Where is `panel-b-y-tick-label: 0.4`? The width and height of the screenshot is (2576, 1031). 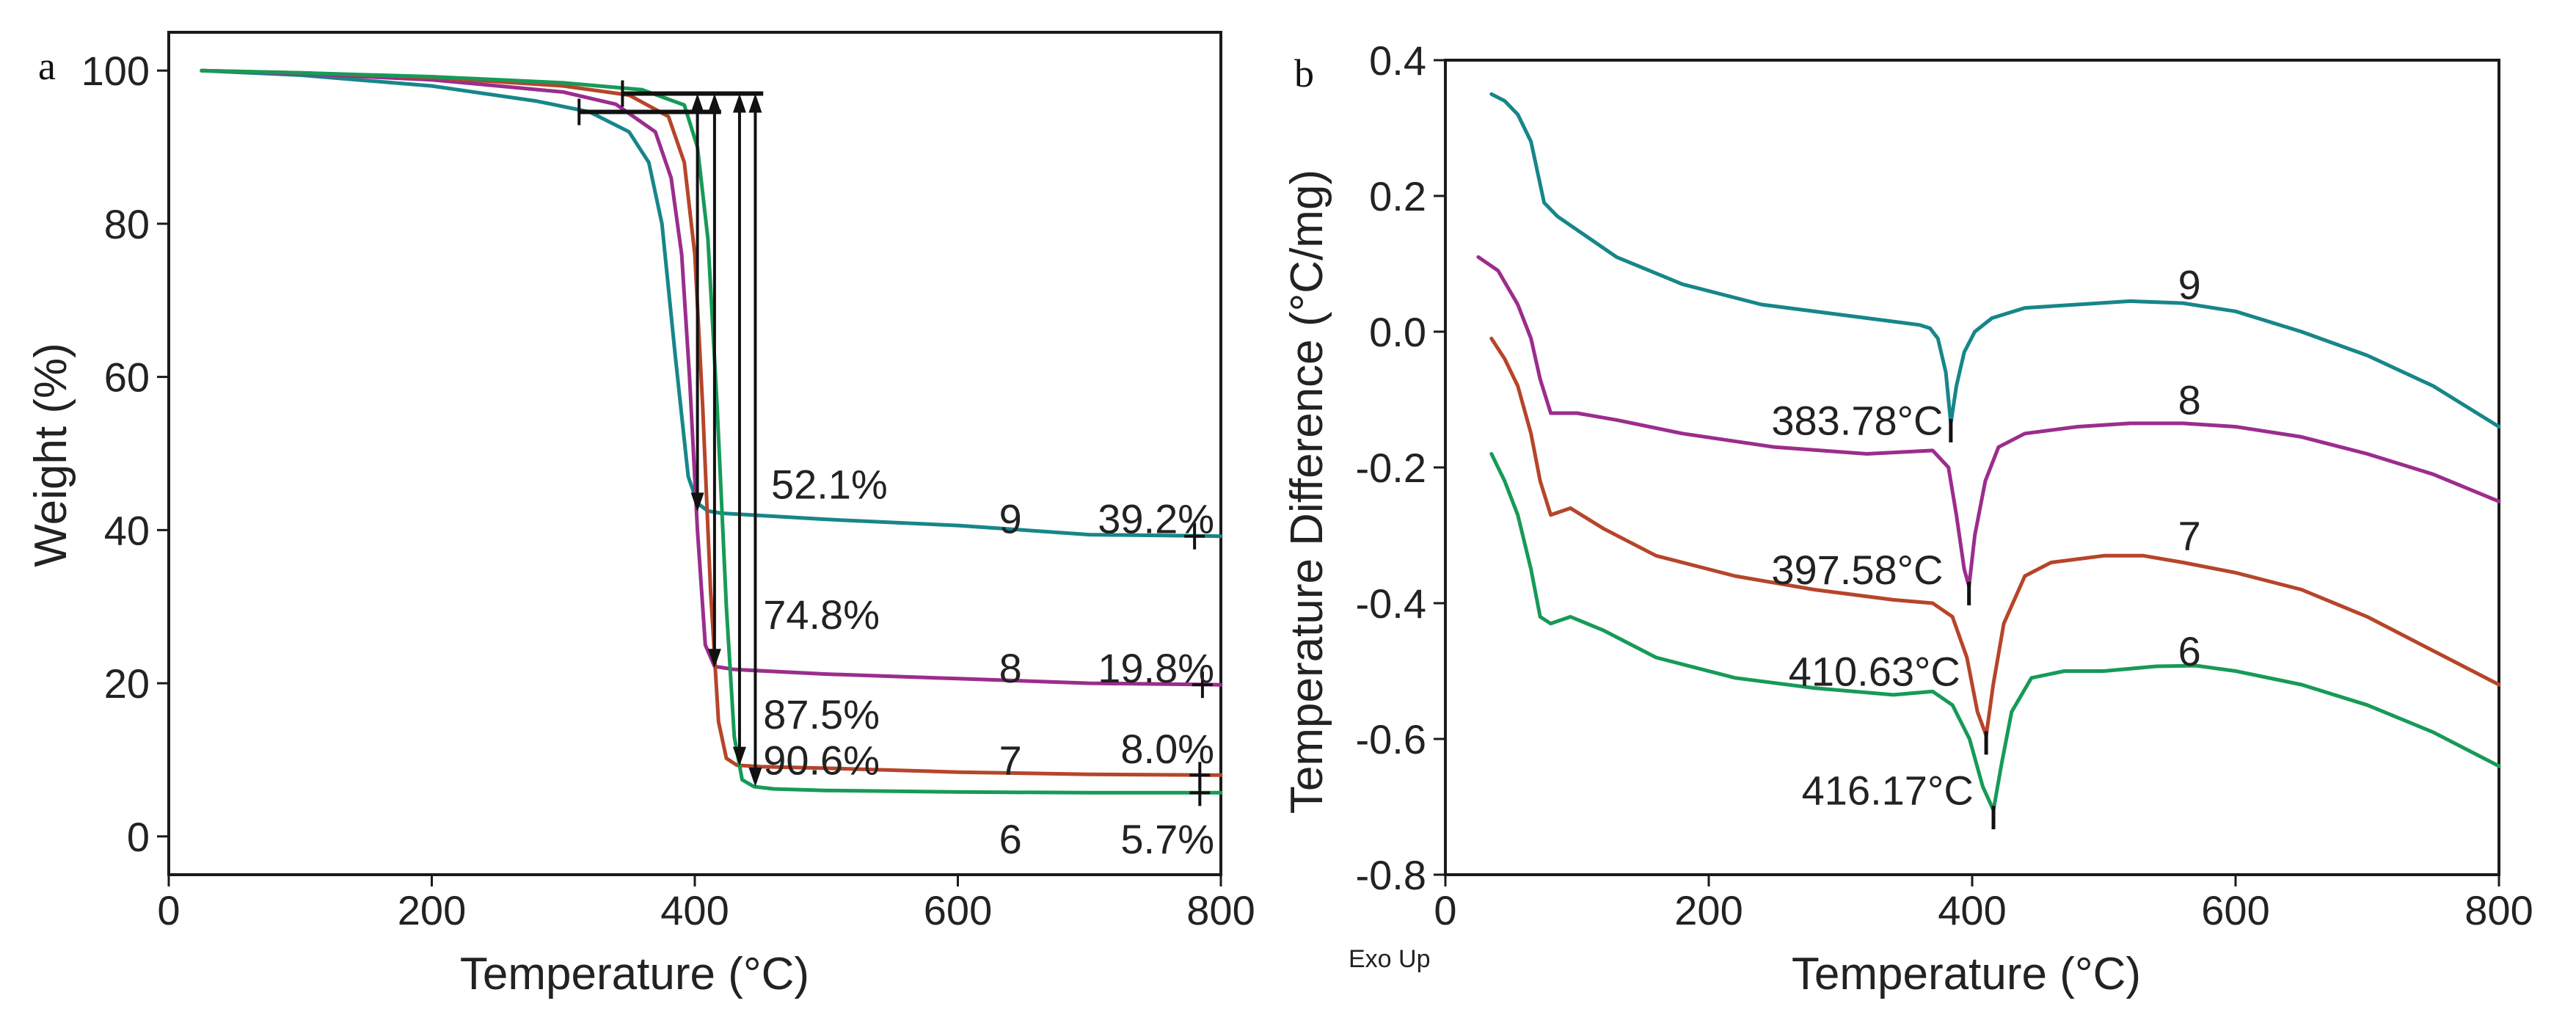
panel-b-y-tick-label: 0.4 is located at coordinates (1398, 61).